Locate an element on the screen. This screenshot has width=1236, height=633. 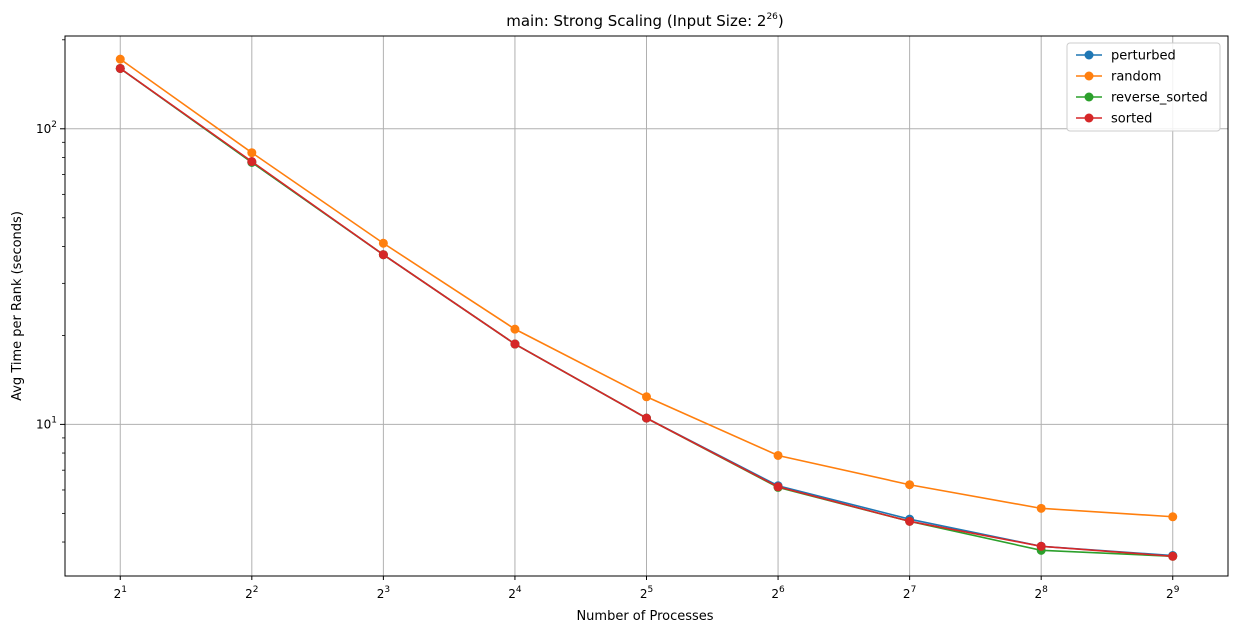
y-tick-label: 101 is located at coordinates (46, 423).